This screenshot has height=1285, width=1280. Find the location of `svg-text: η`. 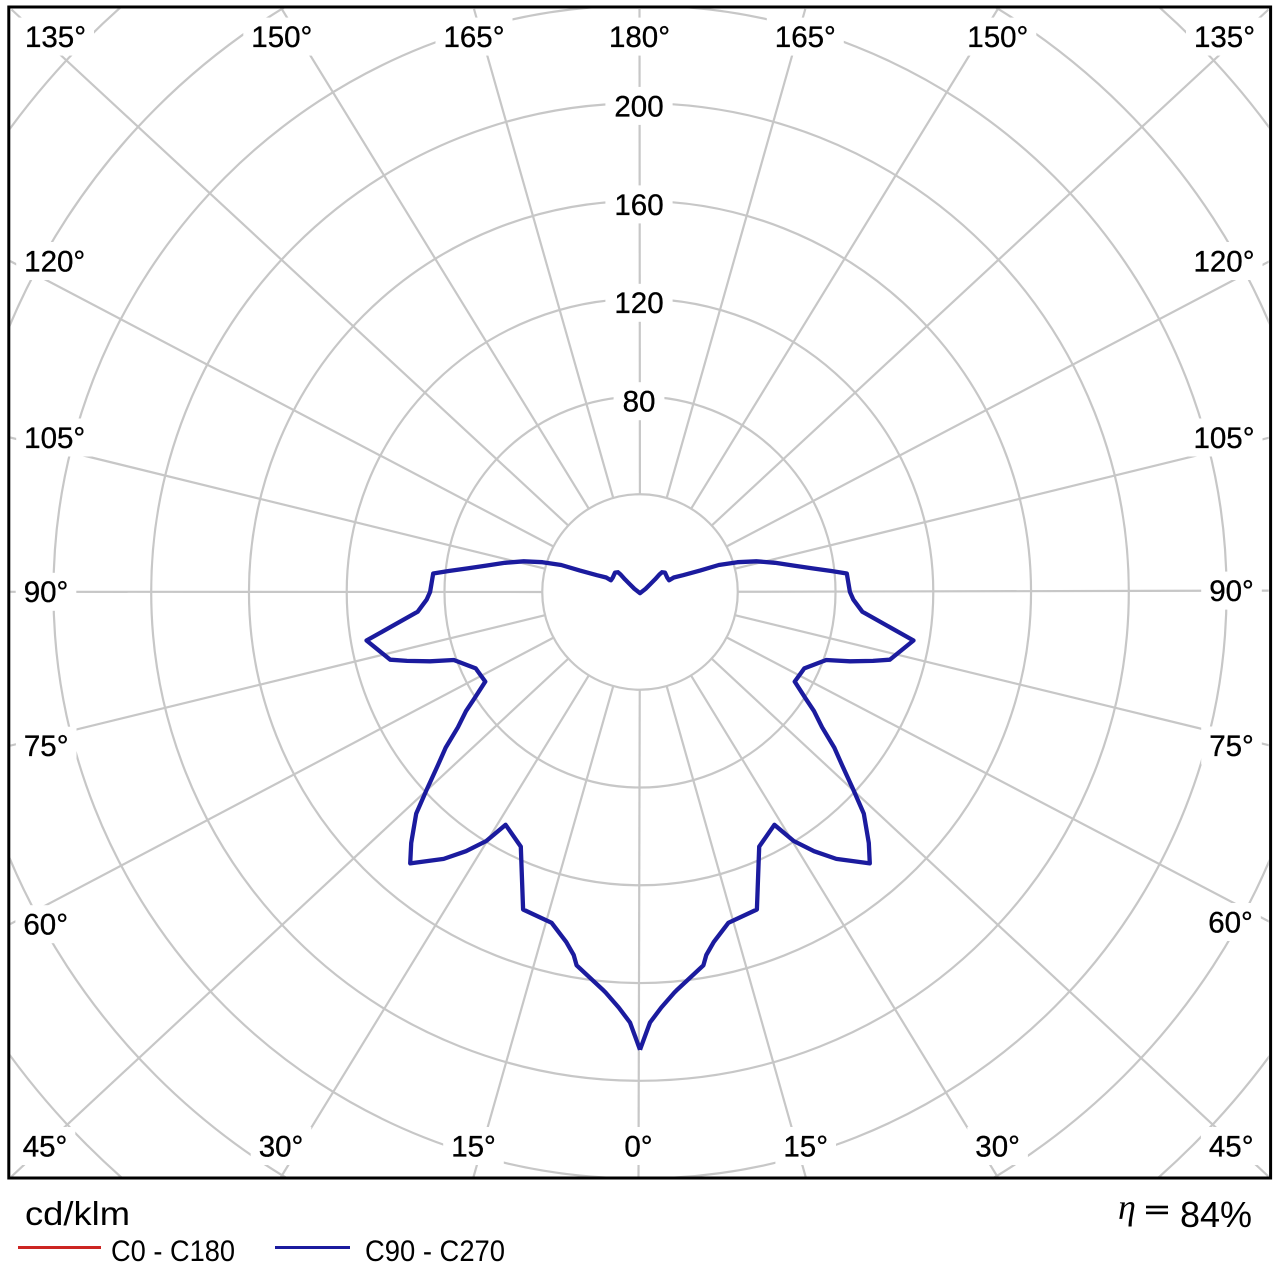

svg-text: η is located at coordinates (1127, 1207).